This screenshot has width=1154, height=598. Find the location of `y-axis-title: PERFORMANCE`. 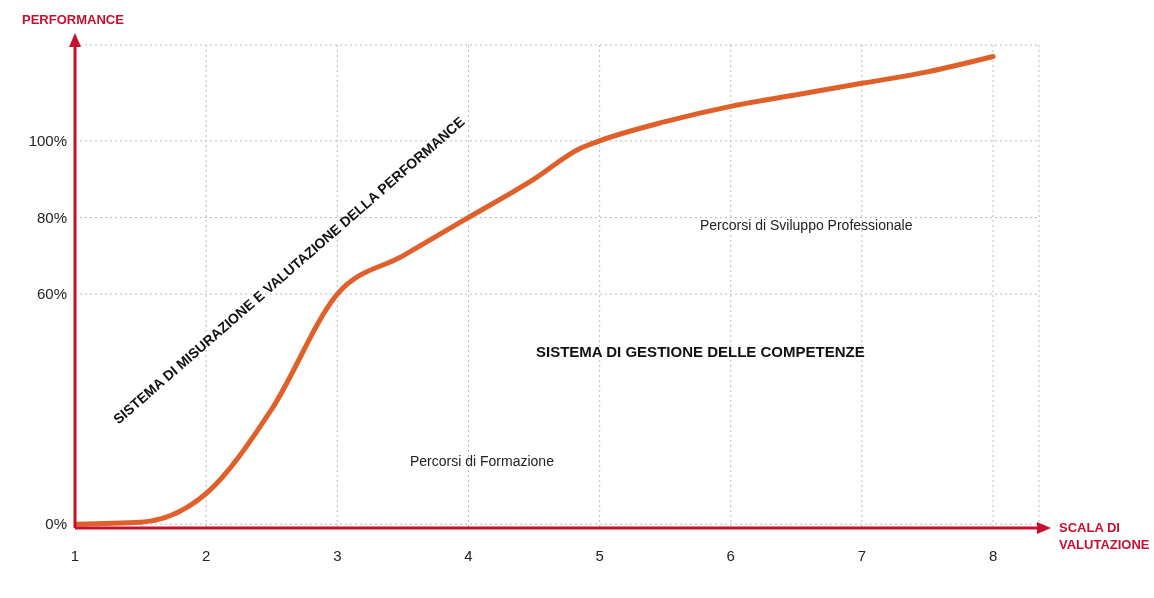

y-axis-title: PERFORMANCE is located at coordinates (73, 19).